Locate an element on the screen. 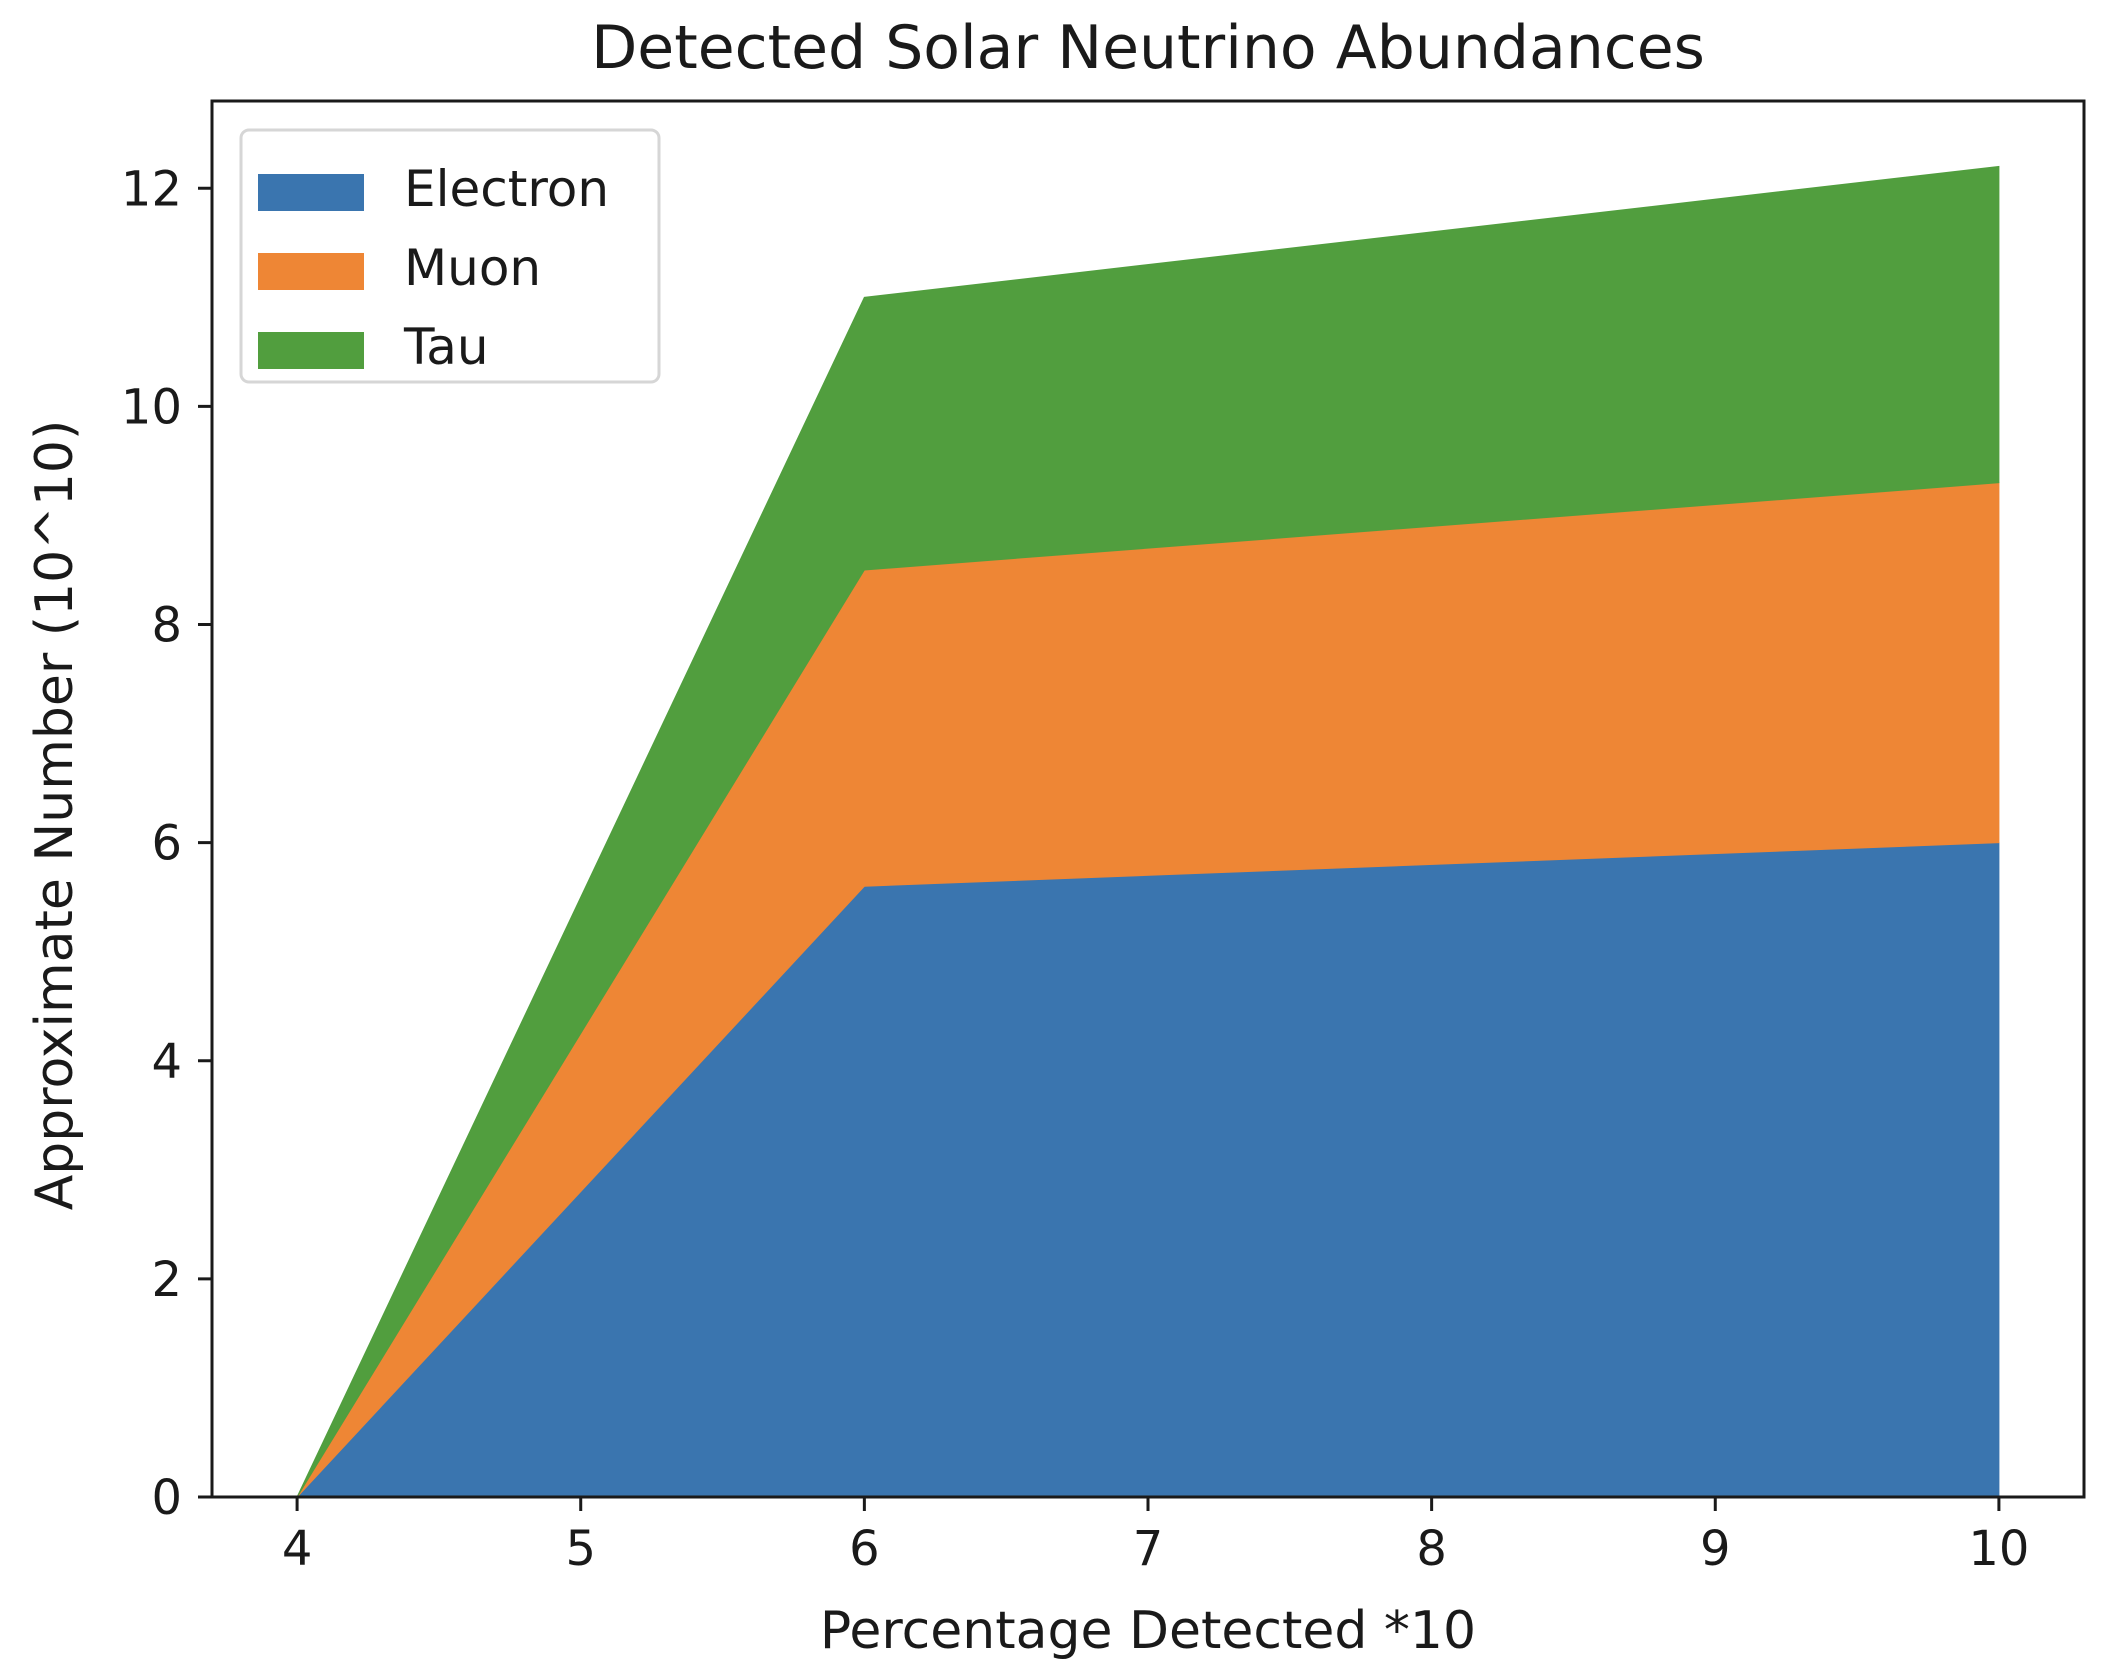 The width and height of the screenshot is (2104, 1665). y-tick-label: 12 is located at coordinates (151, 189).